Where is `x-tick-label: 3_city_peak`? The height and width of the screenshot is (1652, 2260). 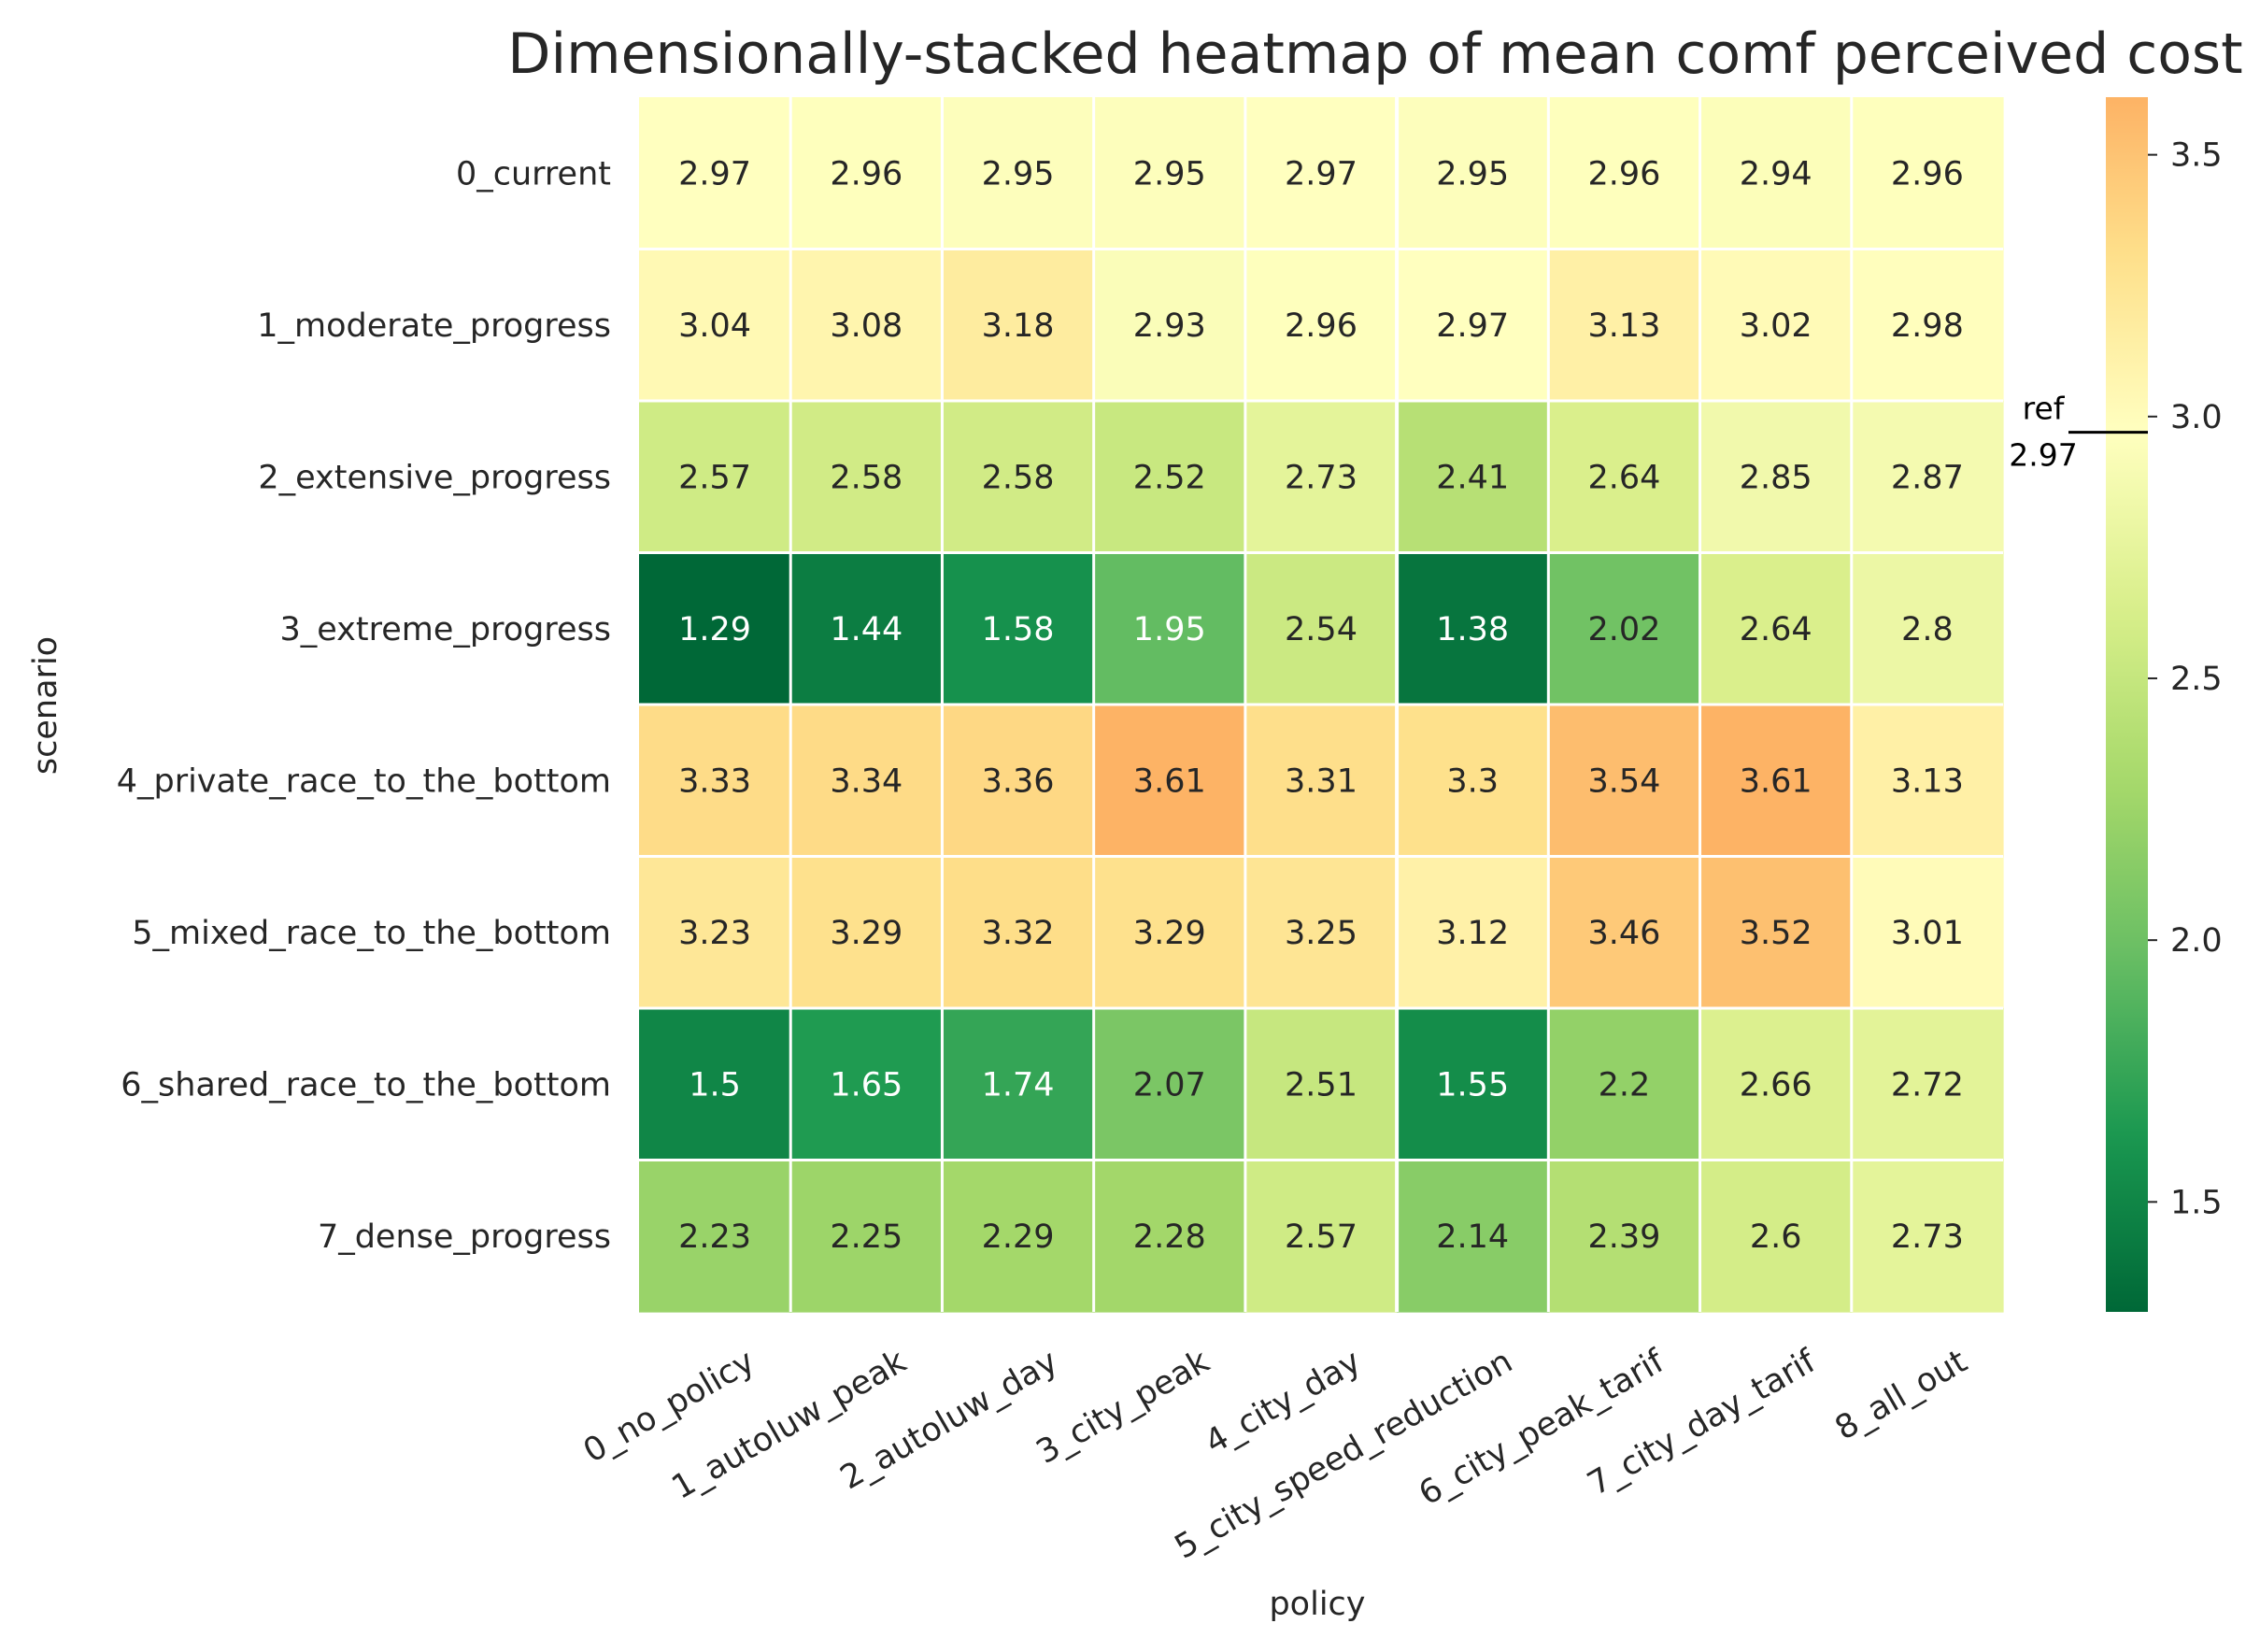 x-tick-label: 3_city_peak is located at coordinates (1123, 1408).